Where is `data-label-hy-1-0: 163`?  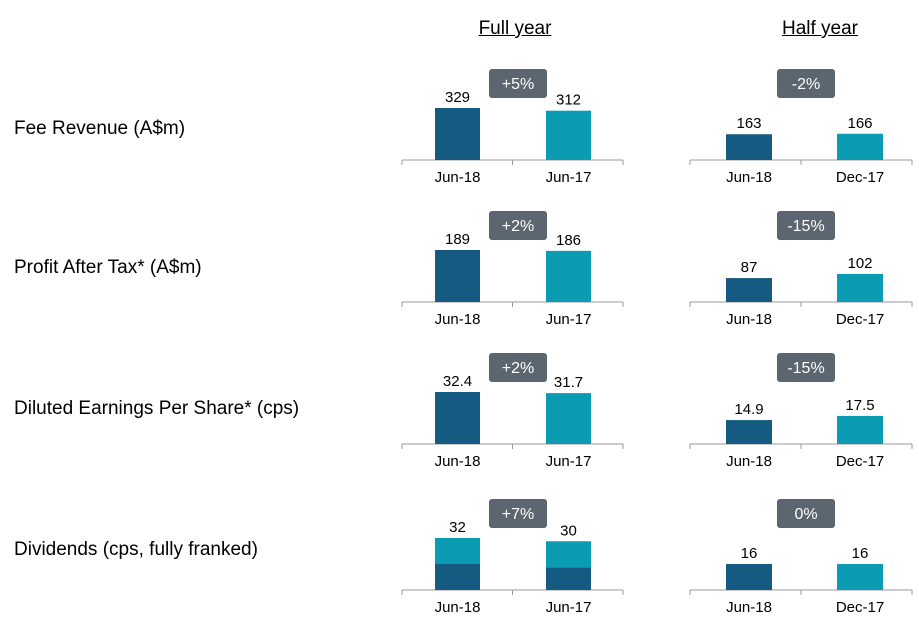 data-label-hy-1-0: 163 is located at coordinates (748, 123).